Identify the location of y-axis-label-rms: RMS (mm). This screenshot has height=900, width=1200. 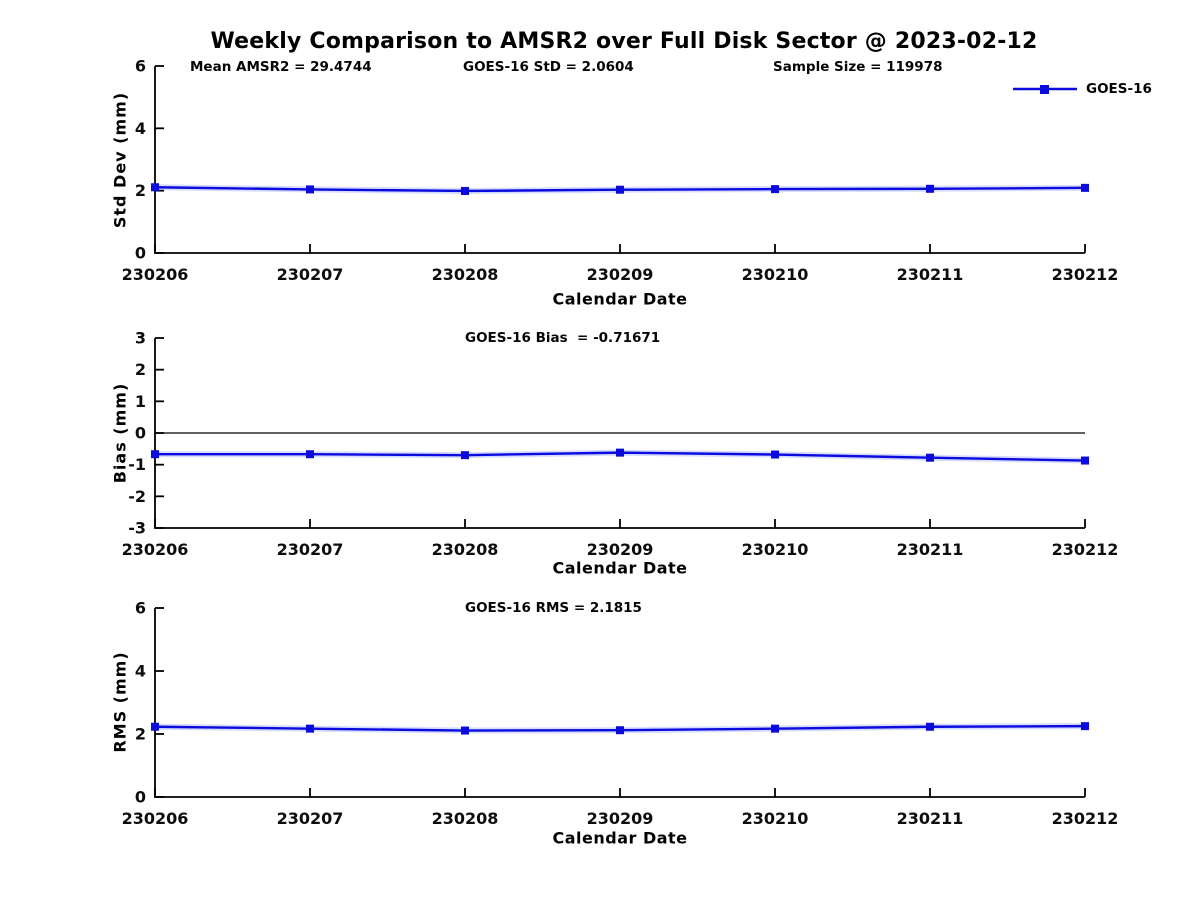
(120, 702).